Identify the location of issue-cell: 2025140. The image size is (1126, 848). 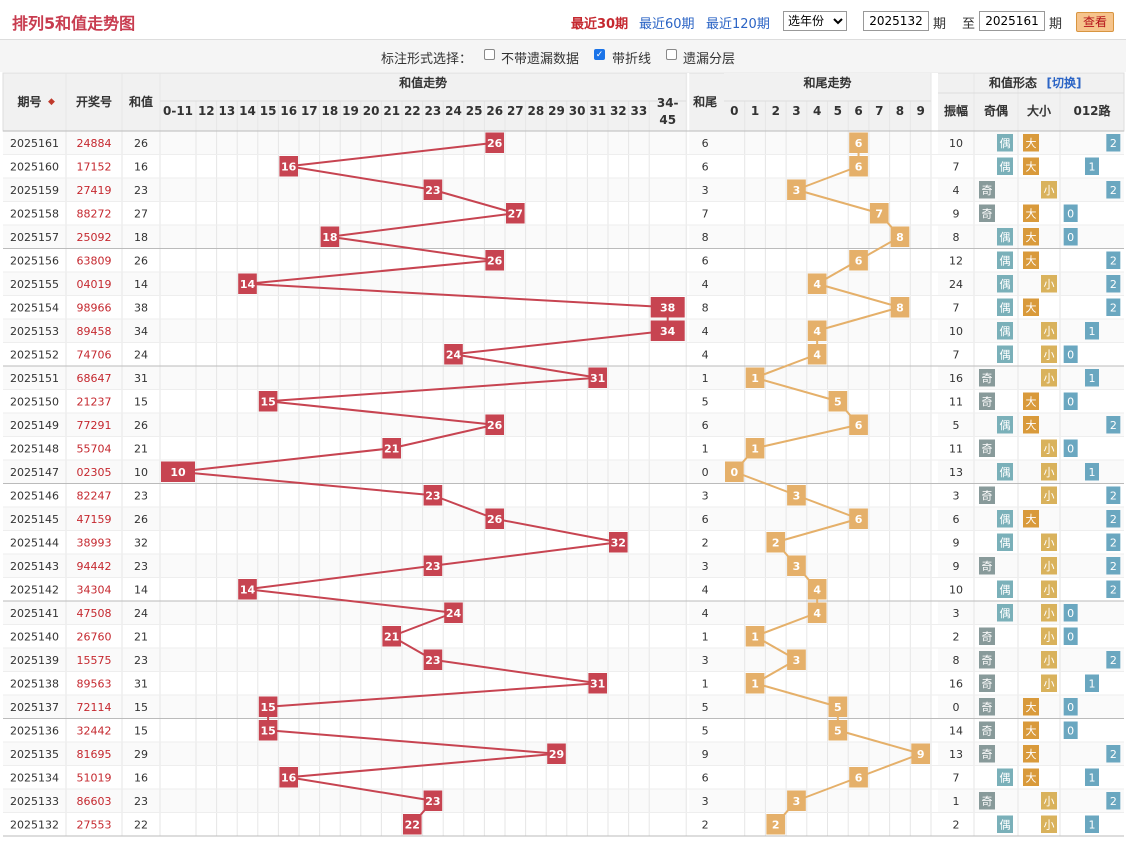
(34, 636).